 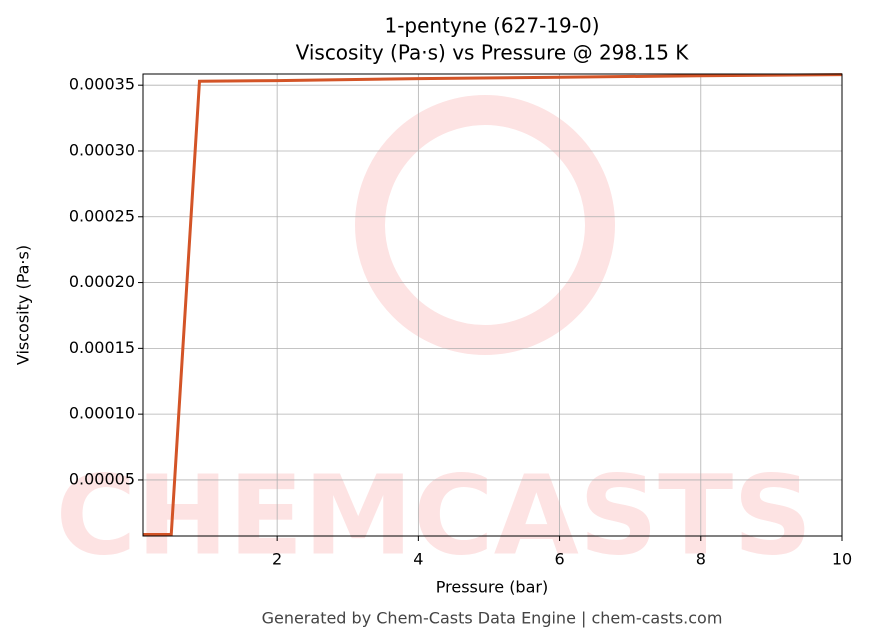 I want to click on x-tick-label: 4, so click(x=418, y=559).